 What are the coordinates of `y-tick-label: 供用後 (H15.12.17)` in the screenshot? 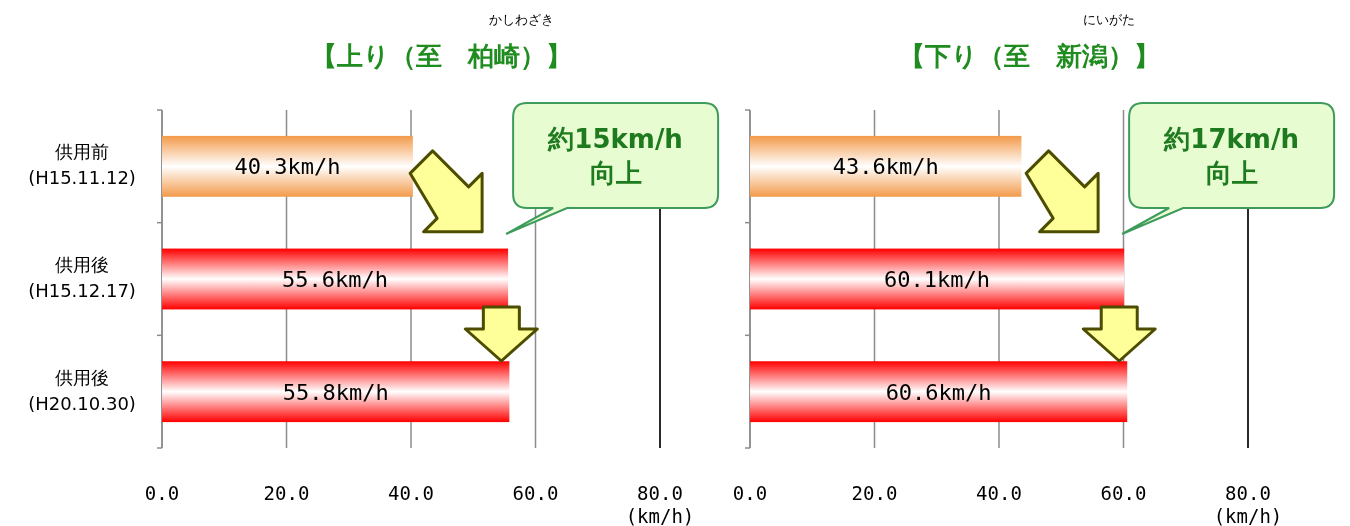 It's located at (82, 277).